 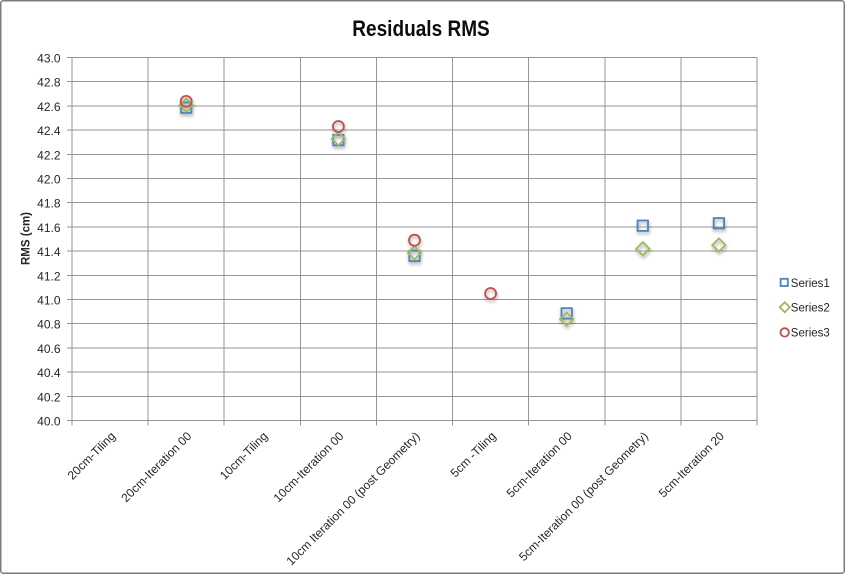 What do you see at coordinates (49, 228) in the screenshot?
I see `svg-text: 41.6` at bounding box center [49, 228].